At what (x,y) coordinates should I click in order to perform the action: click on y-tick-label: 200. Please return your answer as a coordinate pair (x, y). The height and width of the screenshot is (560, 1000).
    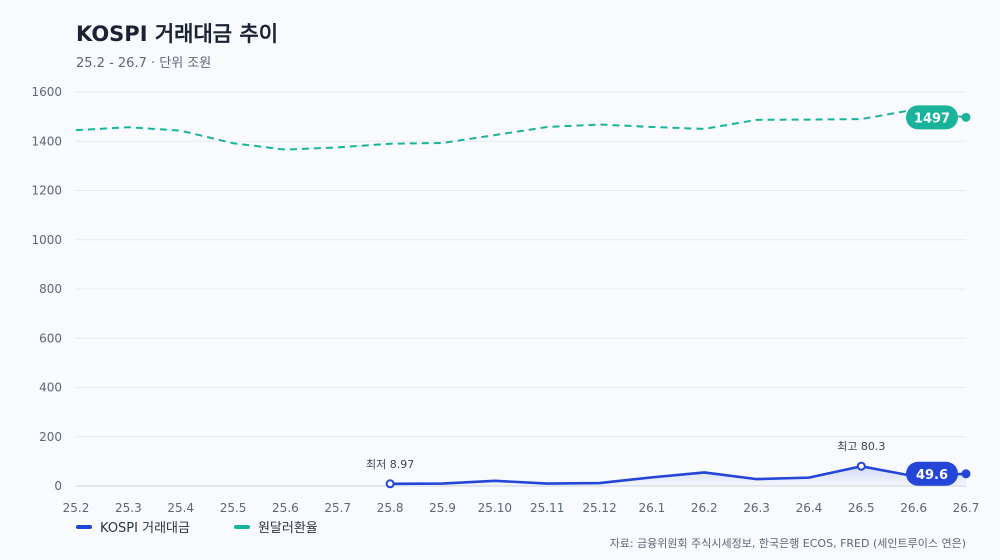
    Looking at the image, I should click on (50, 437).